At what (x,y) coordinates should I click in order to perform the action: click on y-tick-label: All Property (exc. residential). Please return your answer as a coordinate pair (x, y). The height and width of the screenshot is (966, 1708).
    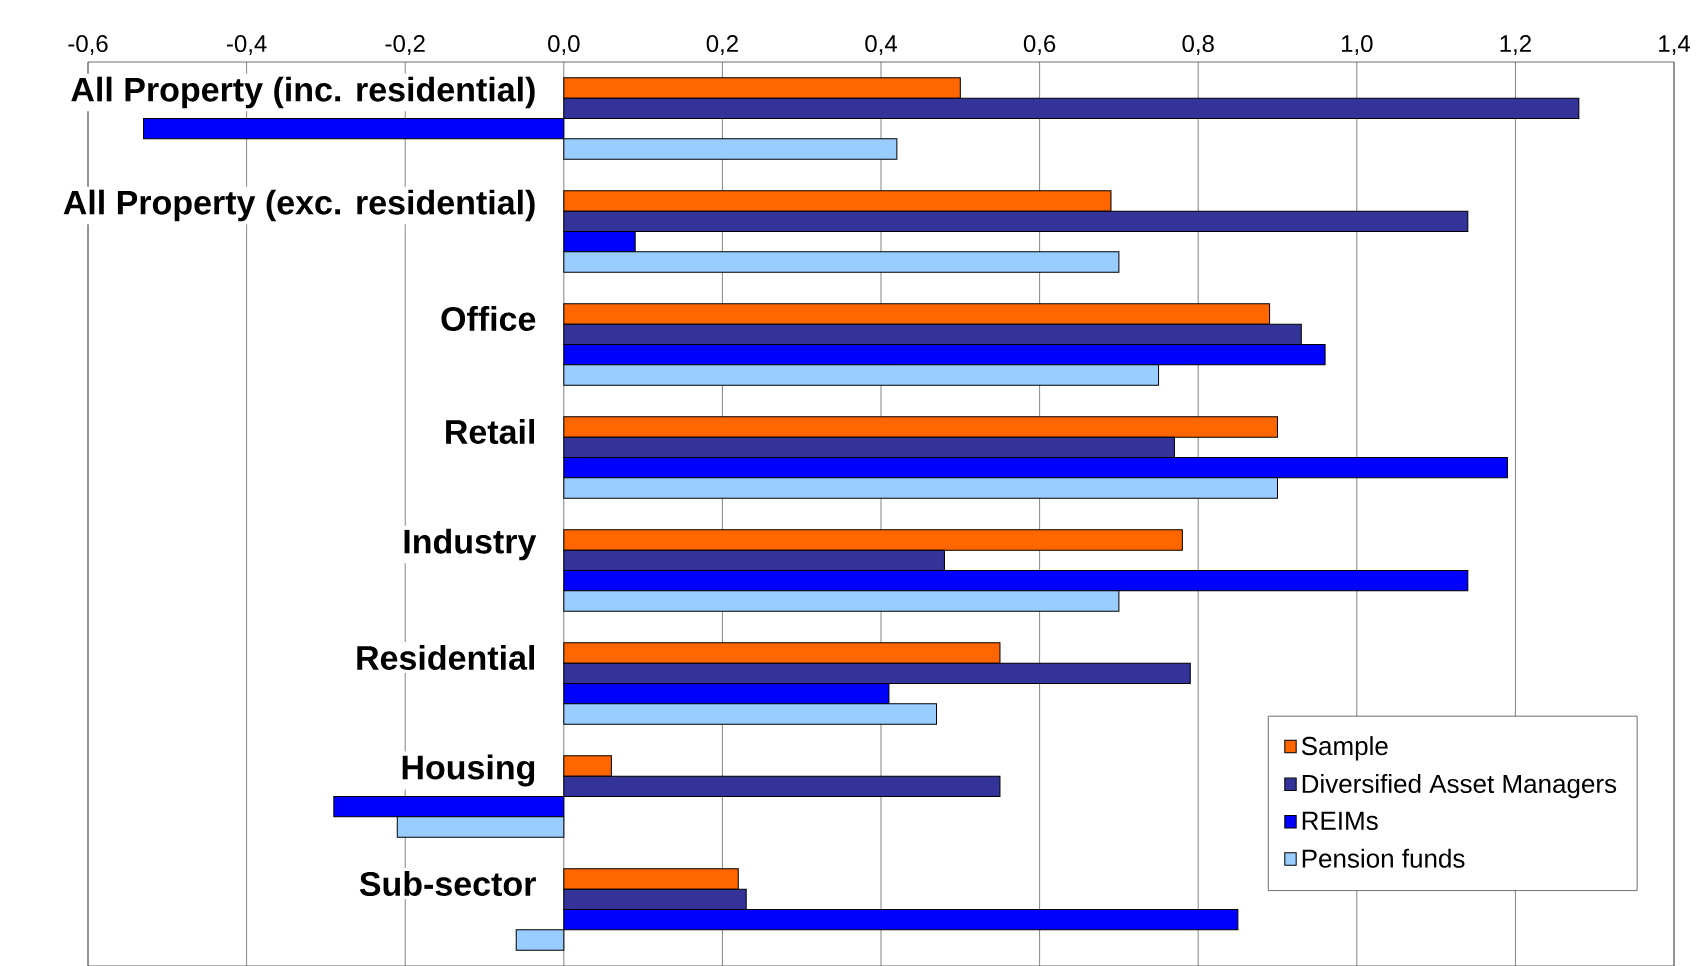
    Looking at the image, I should click on (299, 205).